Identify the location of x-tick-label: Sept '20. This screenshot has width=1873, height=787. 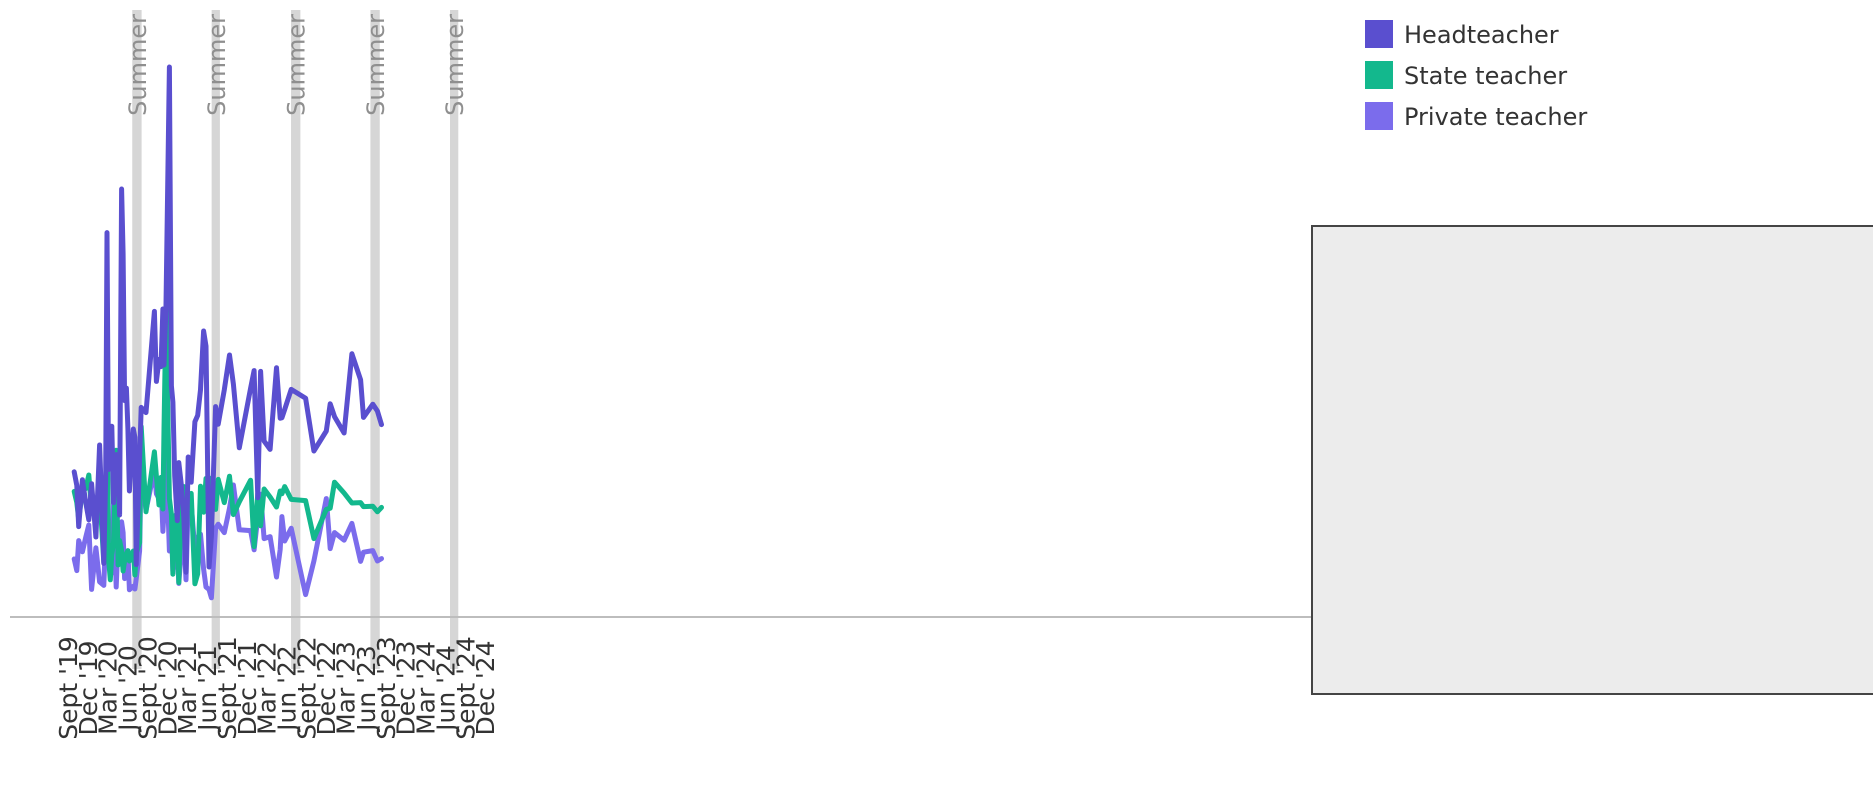
(148, 688).